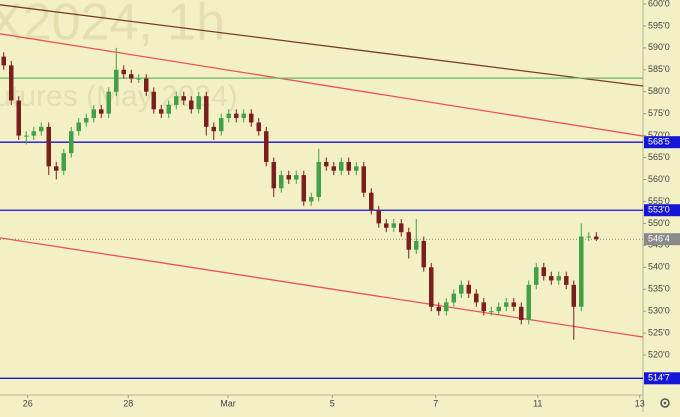 The height and width of the screenshot is (417, 680). I want to click on price-tag-label: 546'4, so click(659, 239).